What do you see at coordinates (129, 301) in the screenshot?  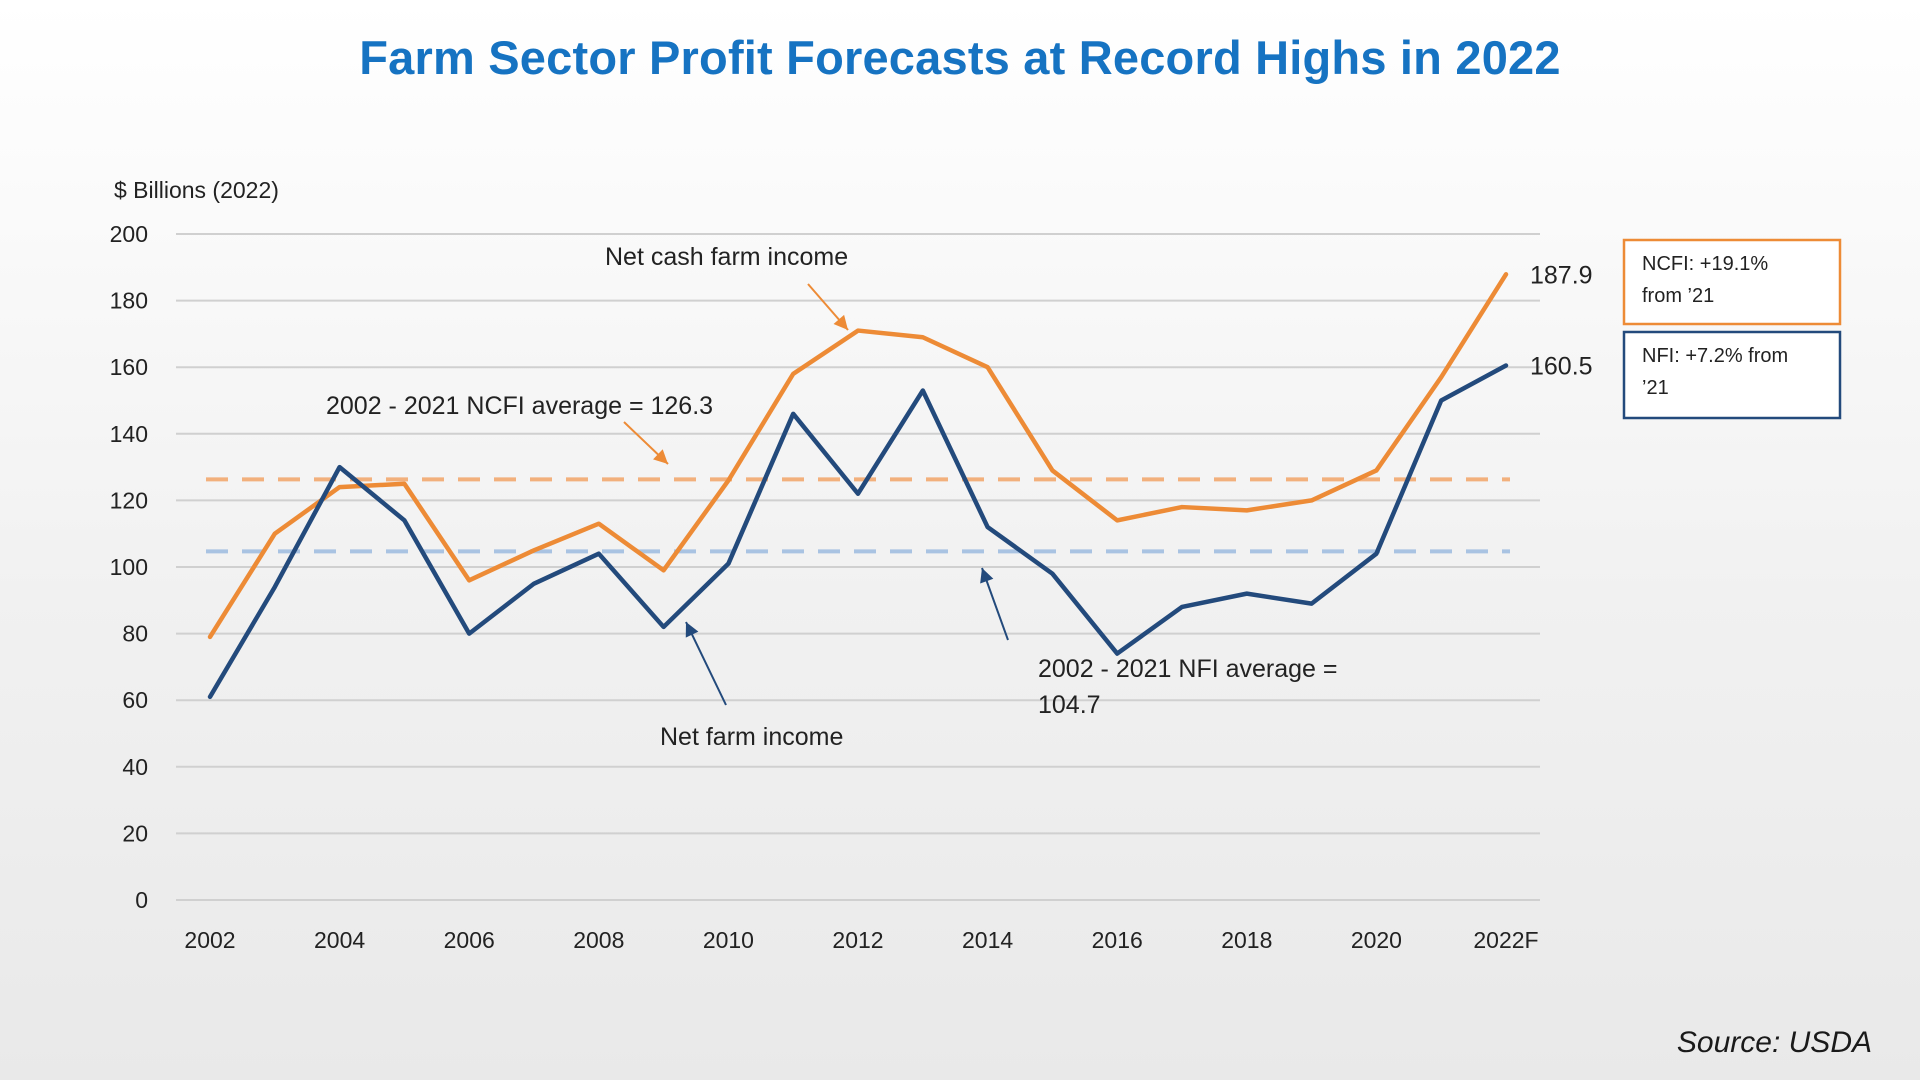 I see `y-tick-label: 180` at bounding box center [129, 301].